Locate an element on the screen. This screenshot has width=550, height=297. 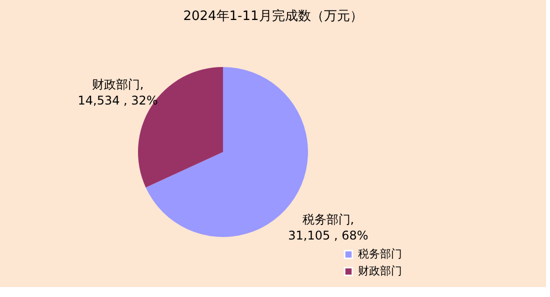
legend-label: 税务部门 is located at coordinates (380, 254).